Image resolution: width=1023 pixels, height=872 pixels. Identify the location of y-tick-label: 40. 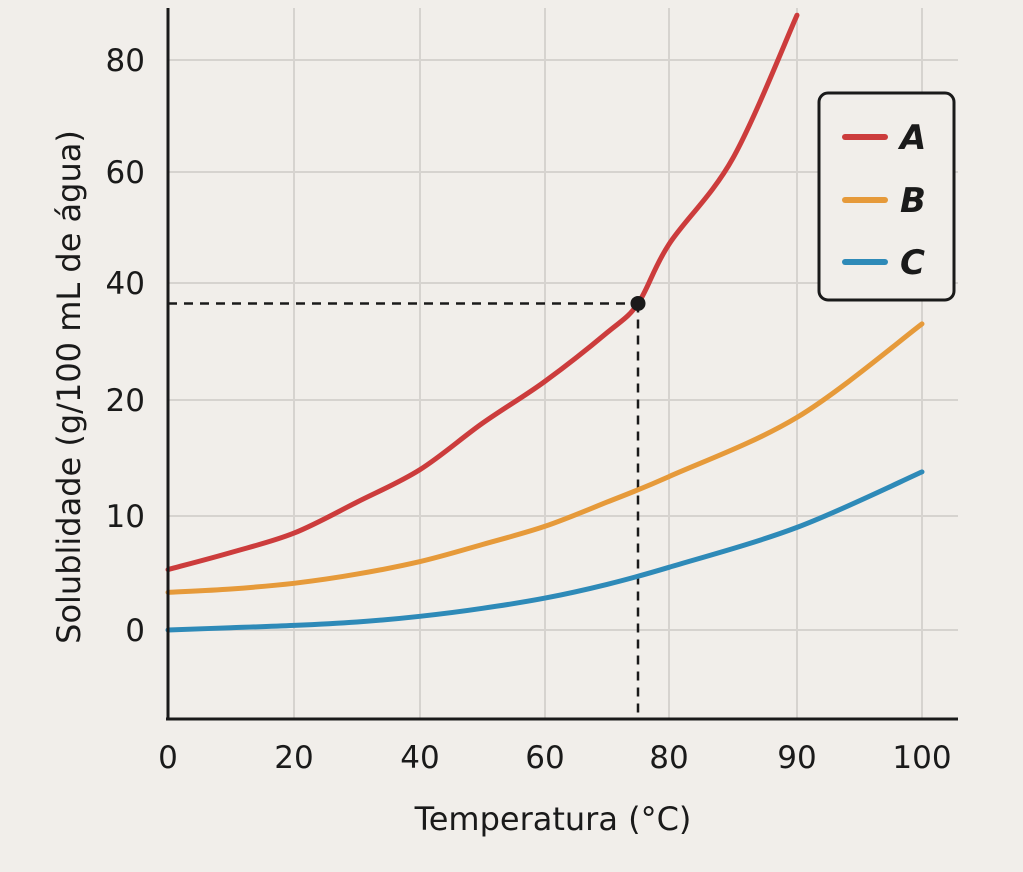
(125, 284).